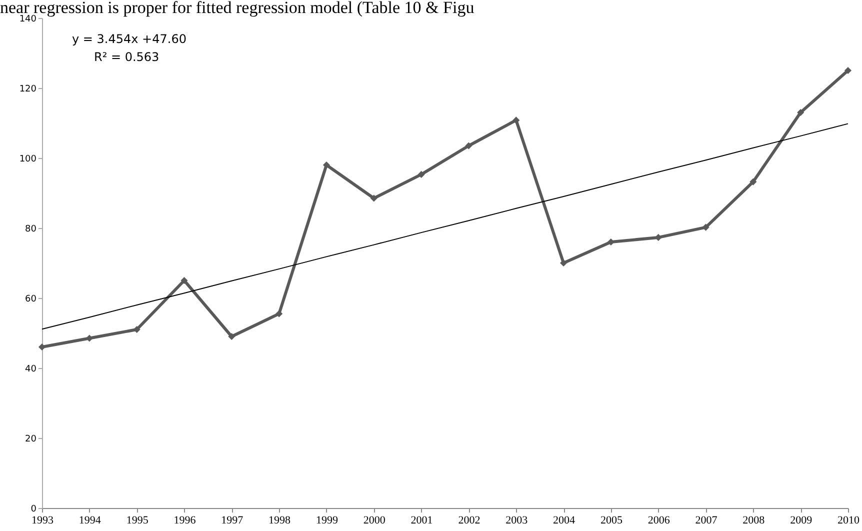 This screenshot has height=531, width=862. I want to click on x-tick-label: 2000, so click(374, 520).